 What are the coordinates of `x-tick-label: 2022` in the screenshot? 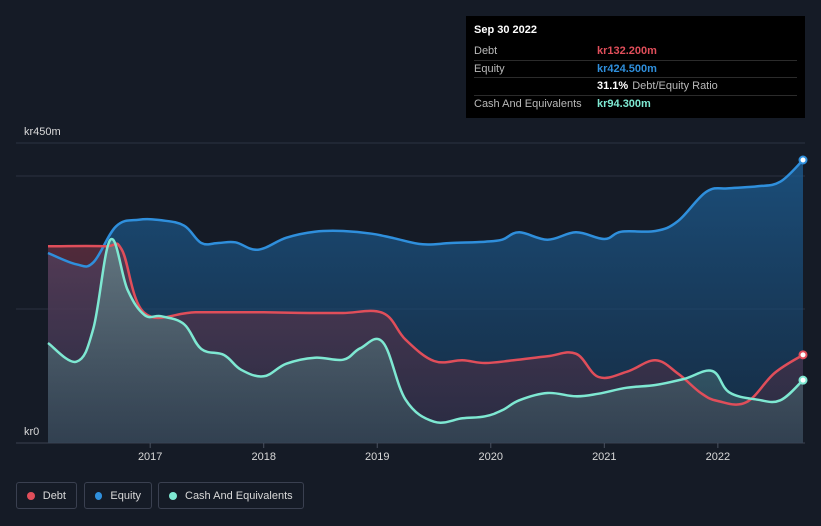 It's located at (718, 457).